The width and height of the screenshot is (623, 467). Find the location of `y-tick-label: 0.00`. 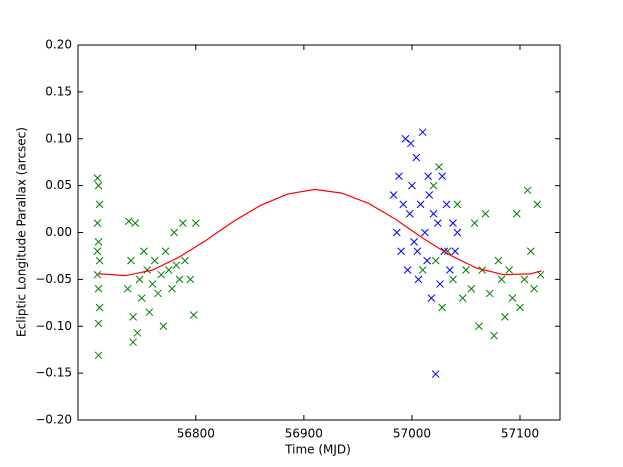

y-tick-label: 0.00 is located at coordinates (58, 232).